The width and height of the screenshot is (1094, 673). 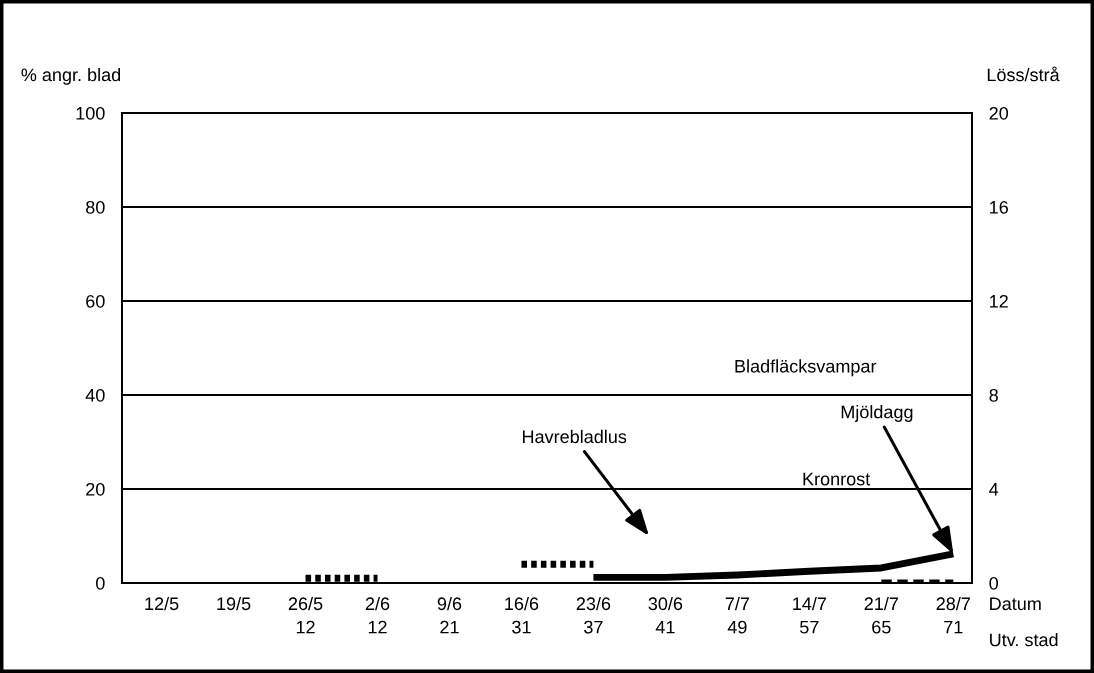 I want to click on y2-tick-label: 12, so click(x=999, y=301).